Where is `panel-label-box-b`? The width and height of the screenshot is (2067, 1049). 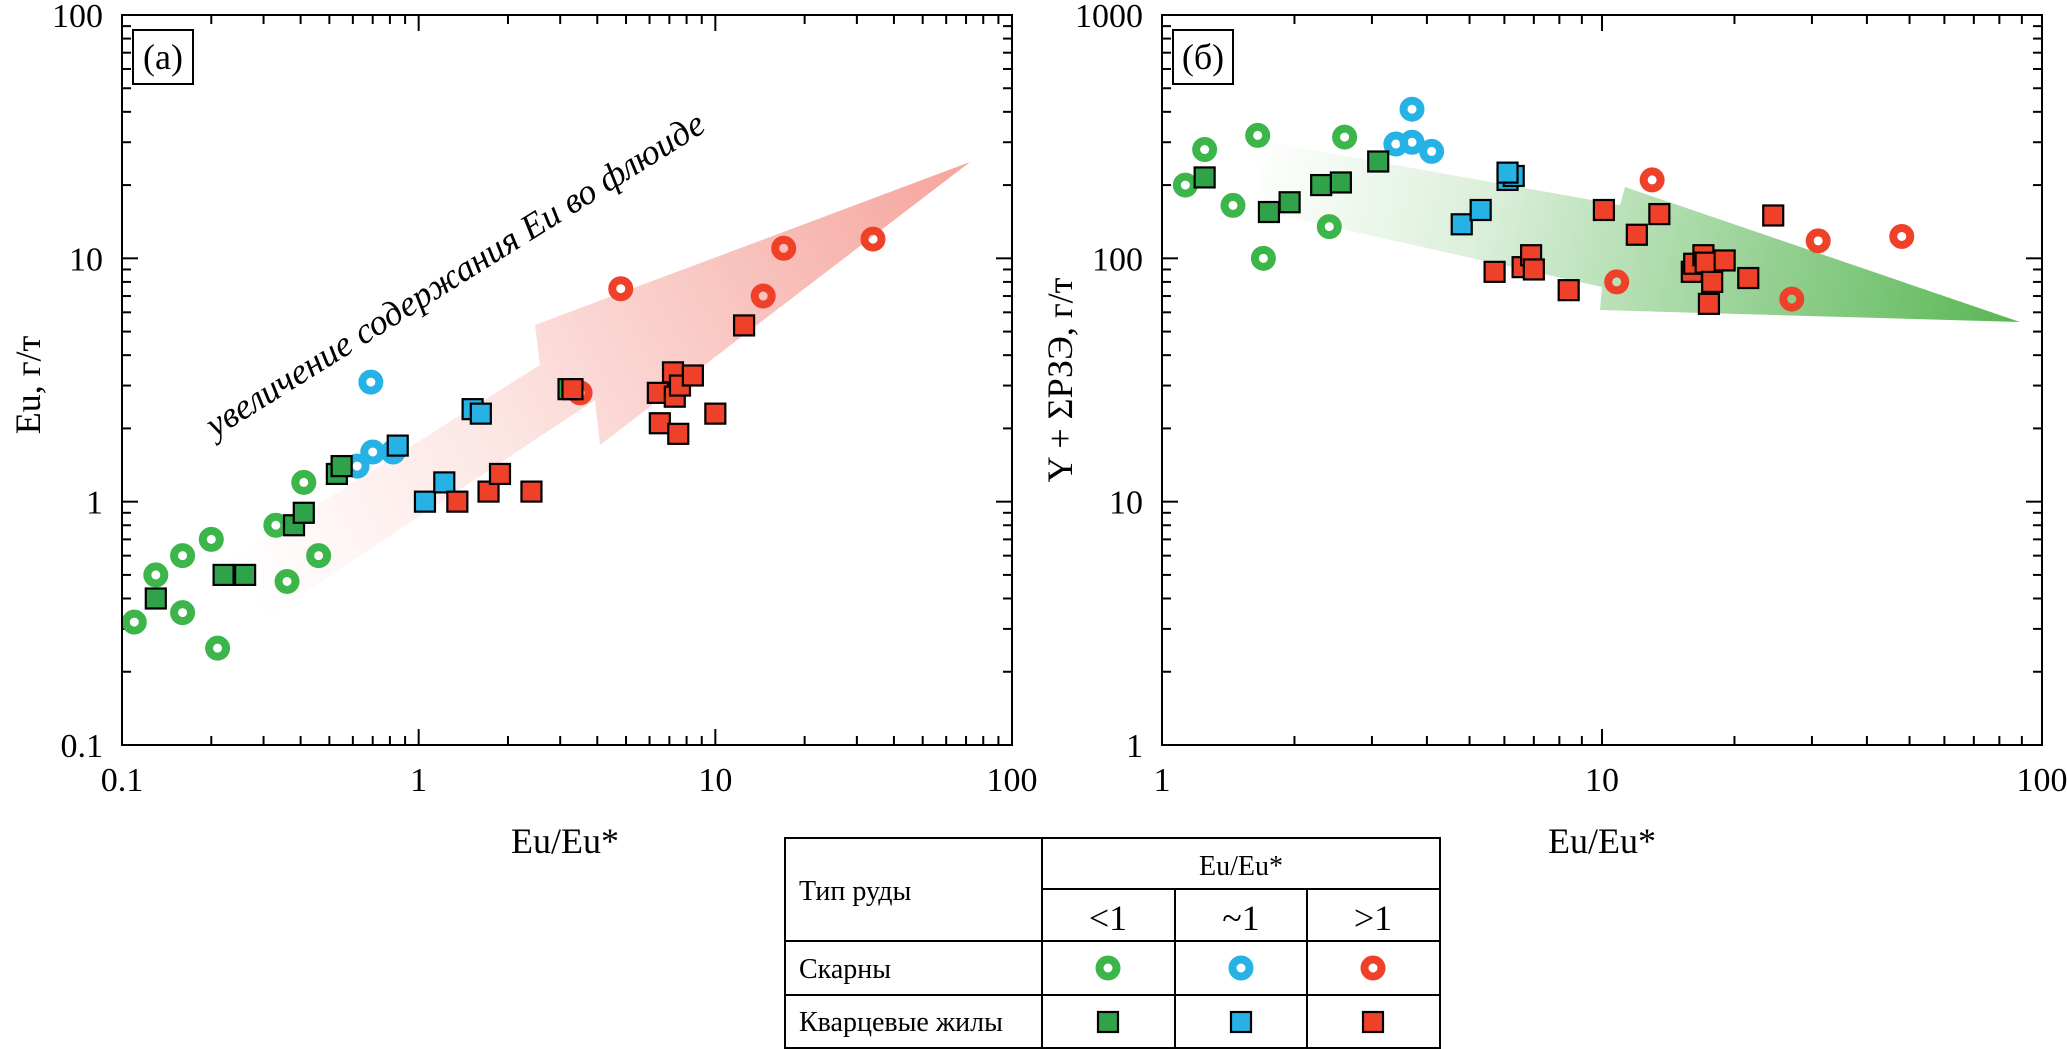 panel-label-box-b is located at coordinates (1203, 57).